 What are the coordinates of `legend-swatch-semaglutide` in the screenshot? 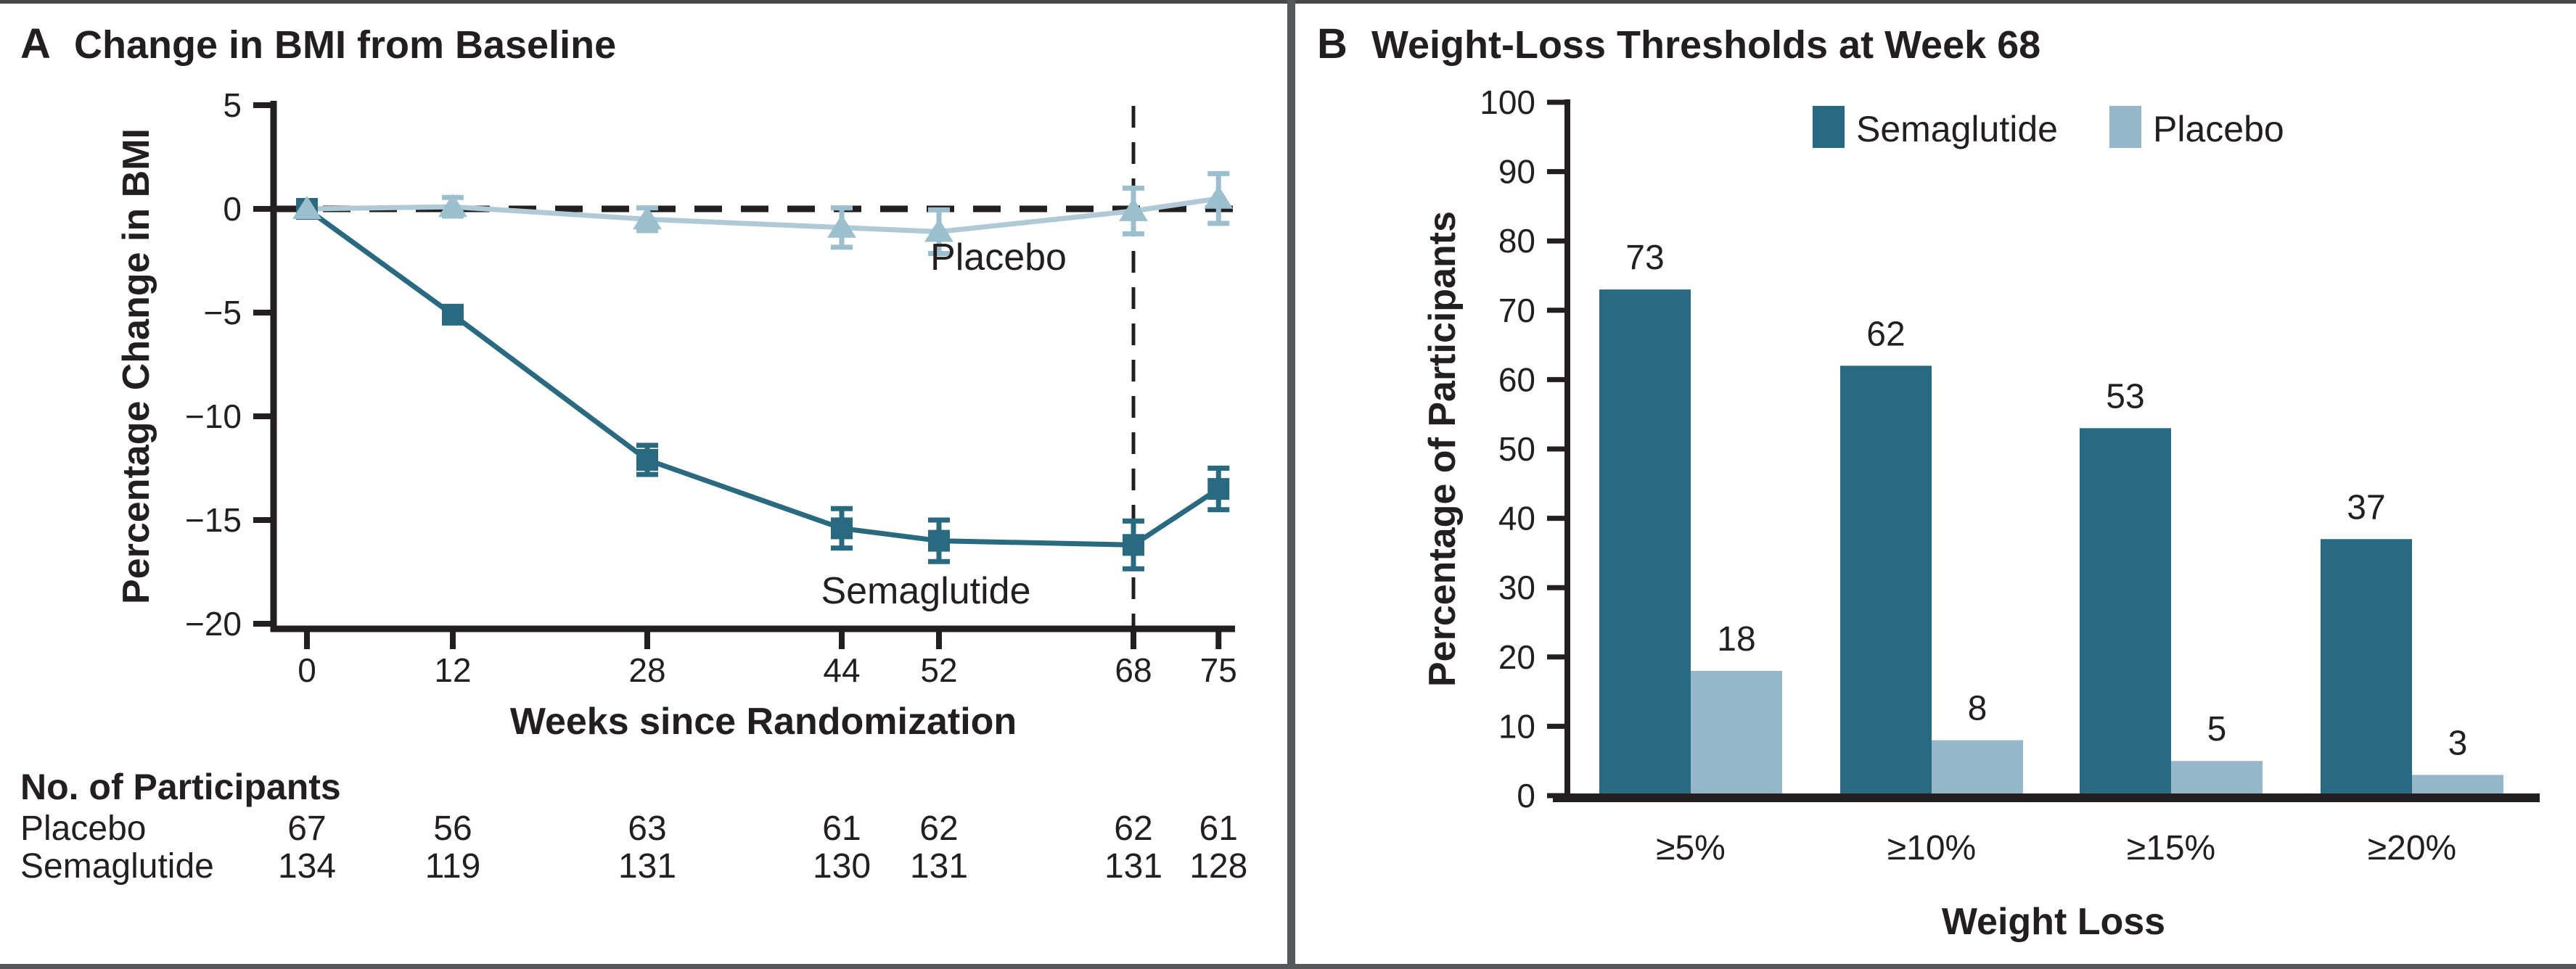 It's located at (1829, 127).